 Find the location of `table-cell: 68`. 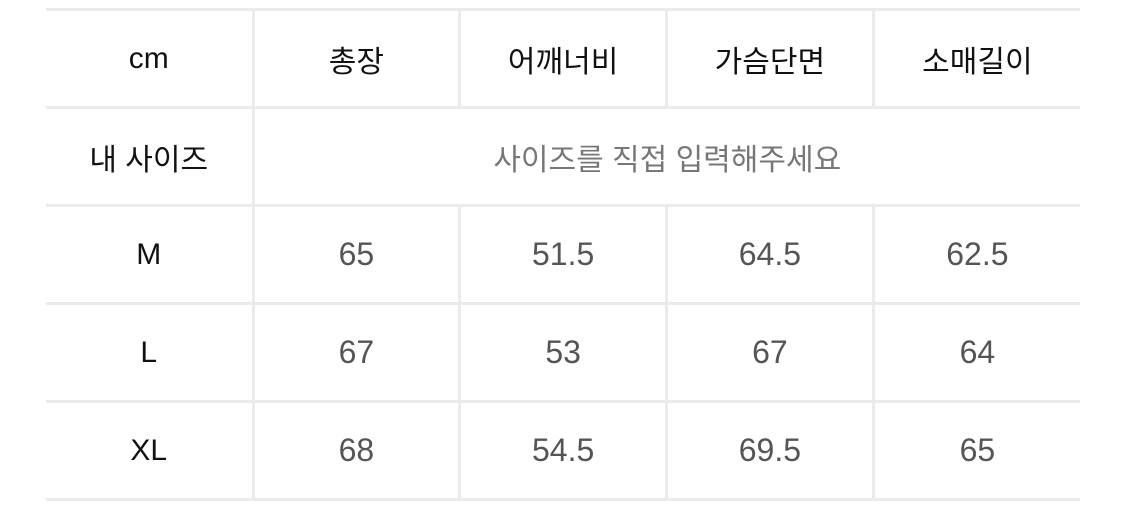

table-cell: 68 is located at coordinates (356, 450).